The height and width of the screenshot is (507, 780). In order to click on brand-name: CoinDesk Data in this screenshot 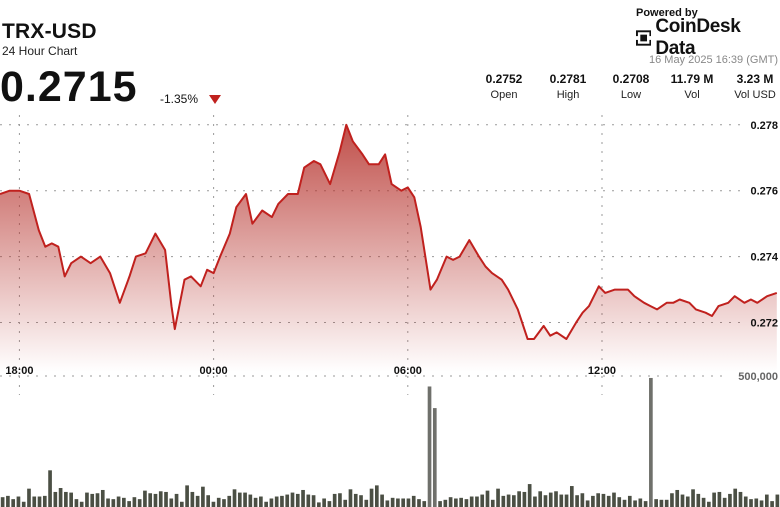, I will do `click(698, 37)`.